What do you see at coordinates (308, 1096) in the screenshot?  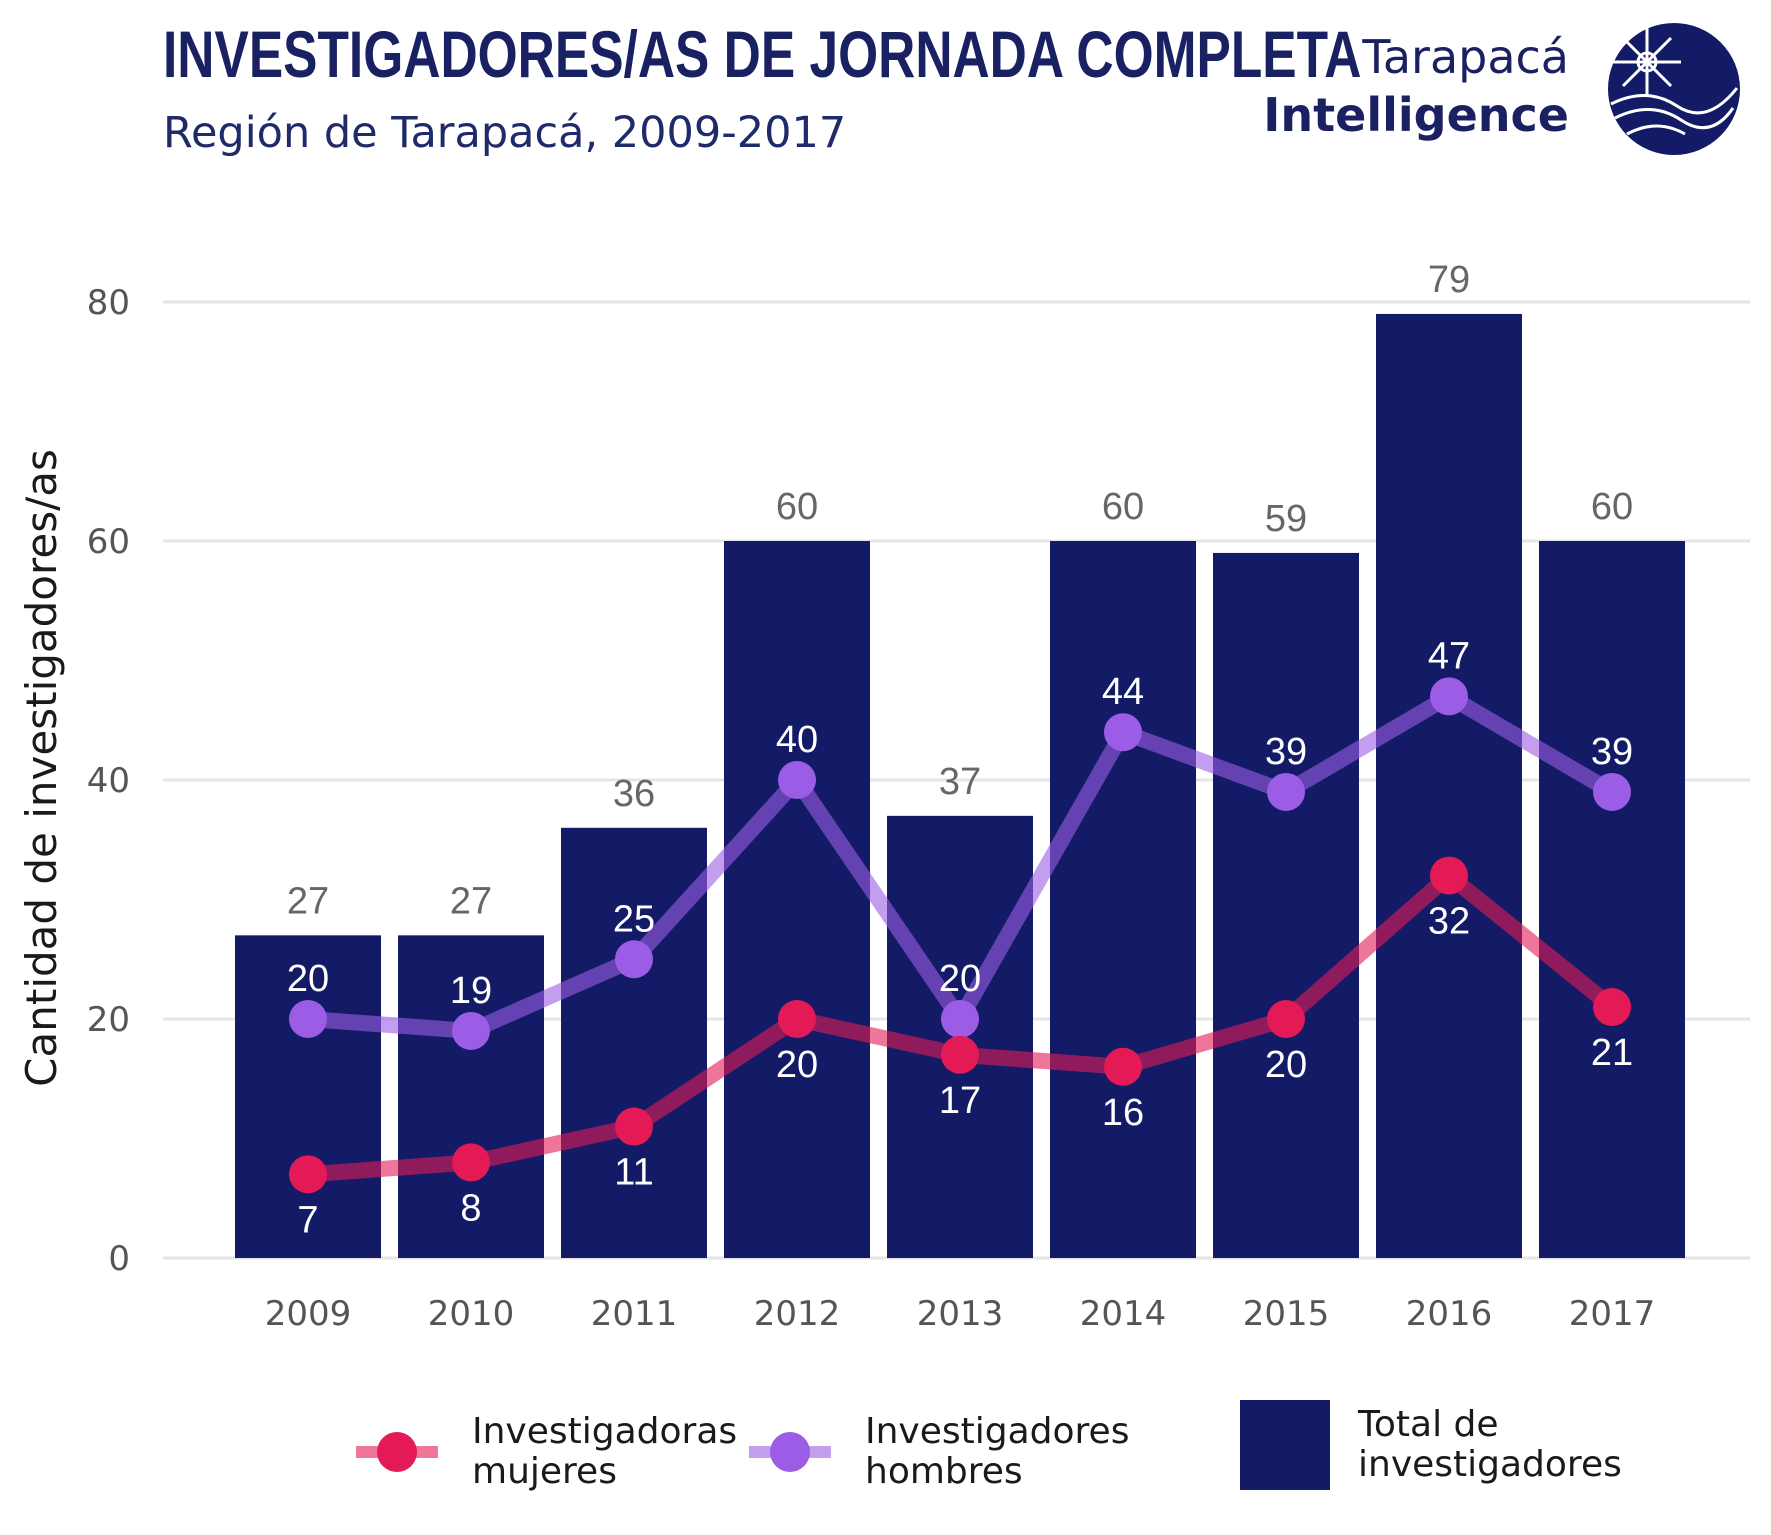 I see `bar-total-2009` at bounding box center [308, 1096].